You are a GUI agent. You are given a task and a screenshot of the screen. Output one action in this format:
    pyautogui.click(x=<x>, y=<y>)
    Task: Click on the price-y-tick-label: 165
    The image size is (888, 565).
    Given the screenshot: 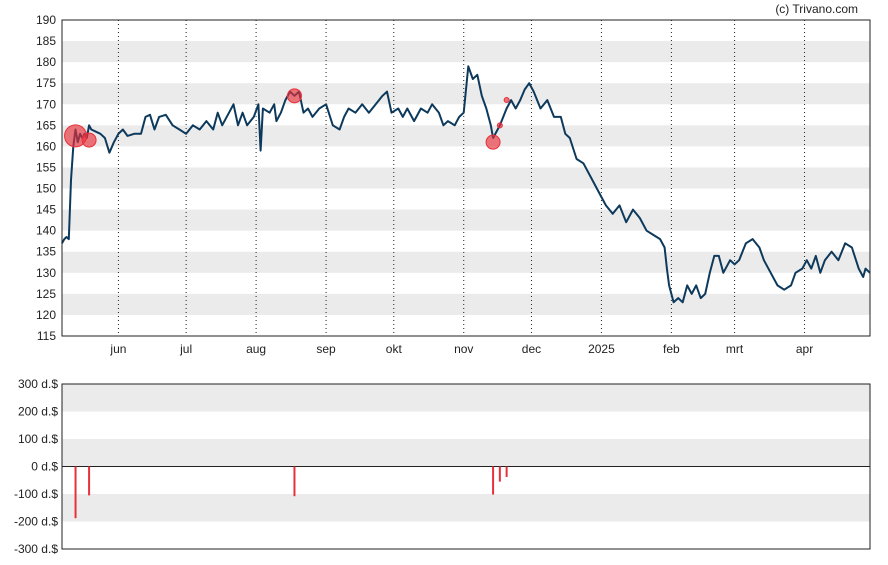 What is the action you would take?
    pyautogui.click(x=46, y=125)
    